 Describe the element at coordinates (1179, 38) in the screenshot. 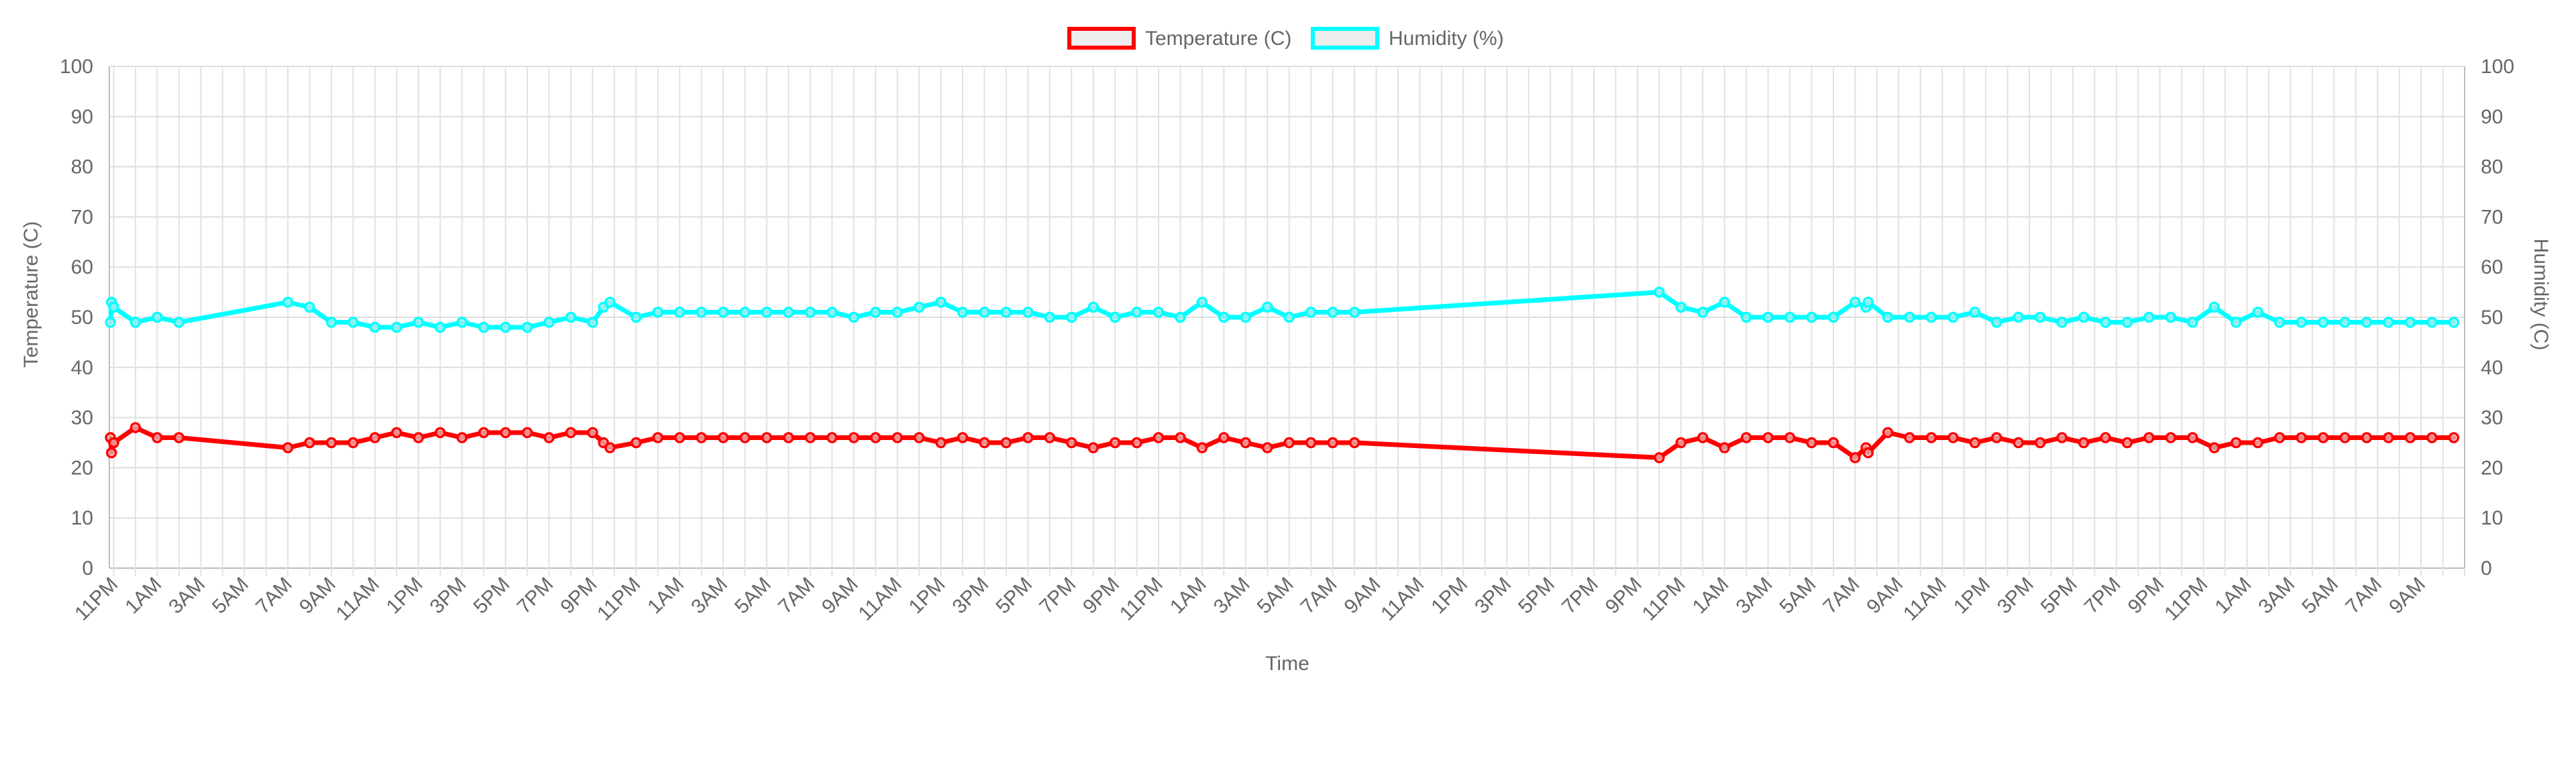

I see `legend-item-temperature: Temperature (C)` at that location.